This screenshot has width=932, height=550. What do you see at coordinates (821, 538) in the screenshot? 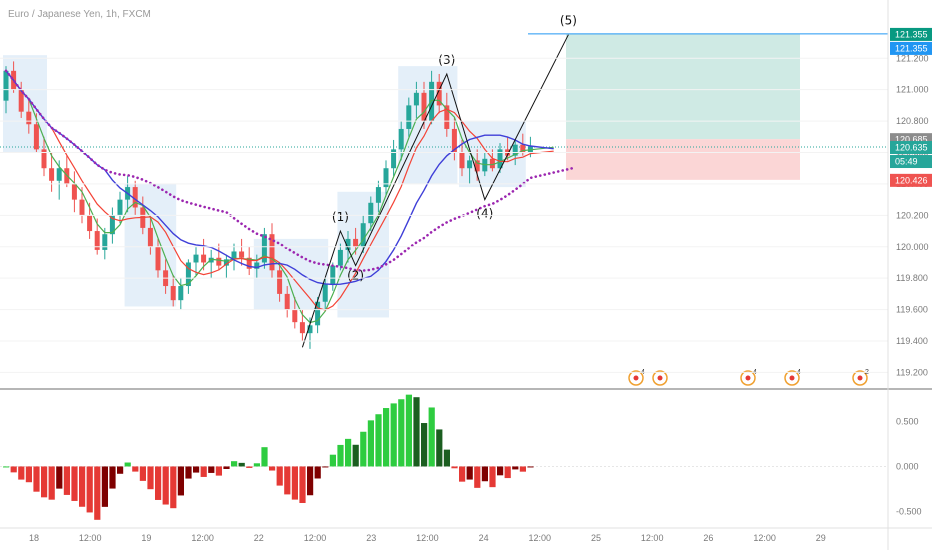
I see `time-tick-label: 29` at bounding box center [821, 538].